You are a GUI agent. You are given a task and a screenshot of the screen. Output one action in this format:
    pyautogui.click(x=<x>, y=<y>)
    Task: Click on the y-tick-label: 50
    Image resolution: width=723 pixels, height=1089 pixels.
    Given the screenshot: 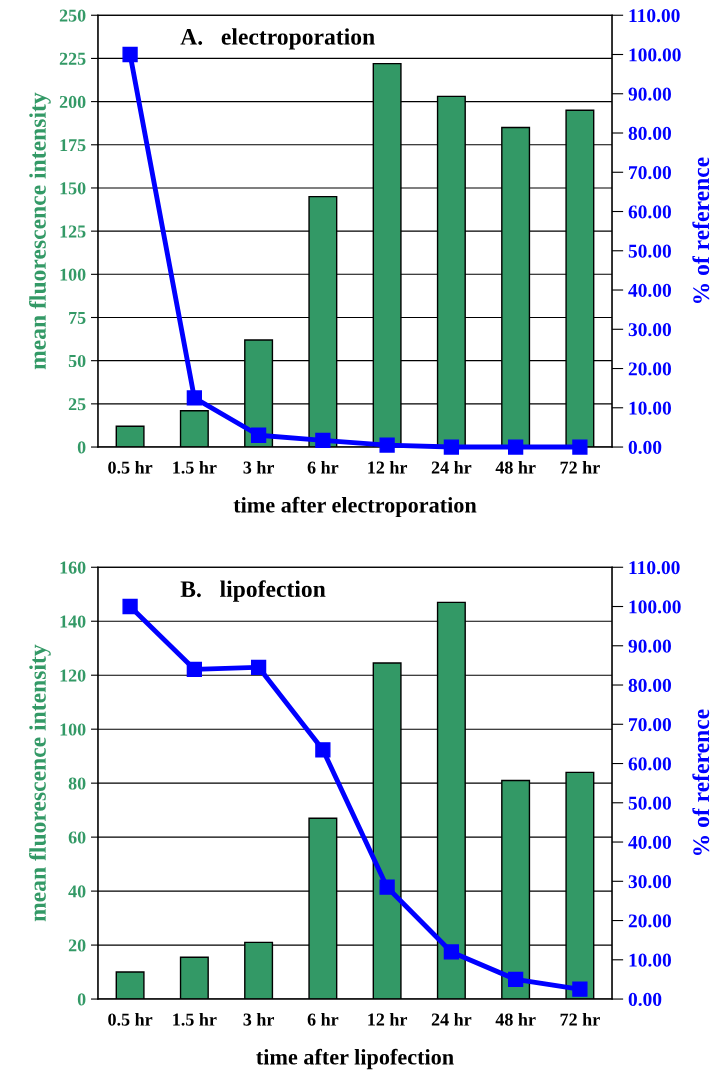 What is the action you would take?
    pyautogui.click(x=77, y=361)
    